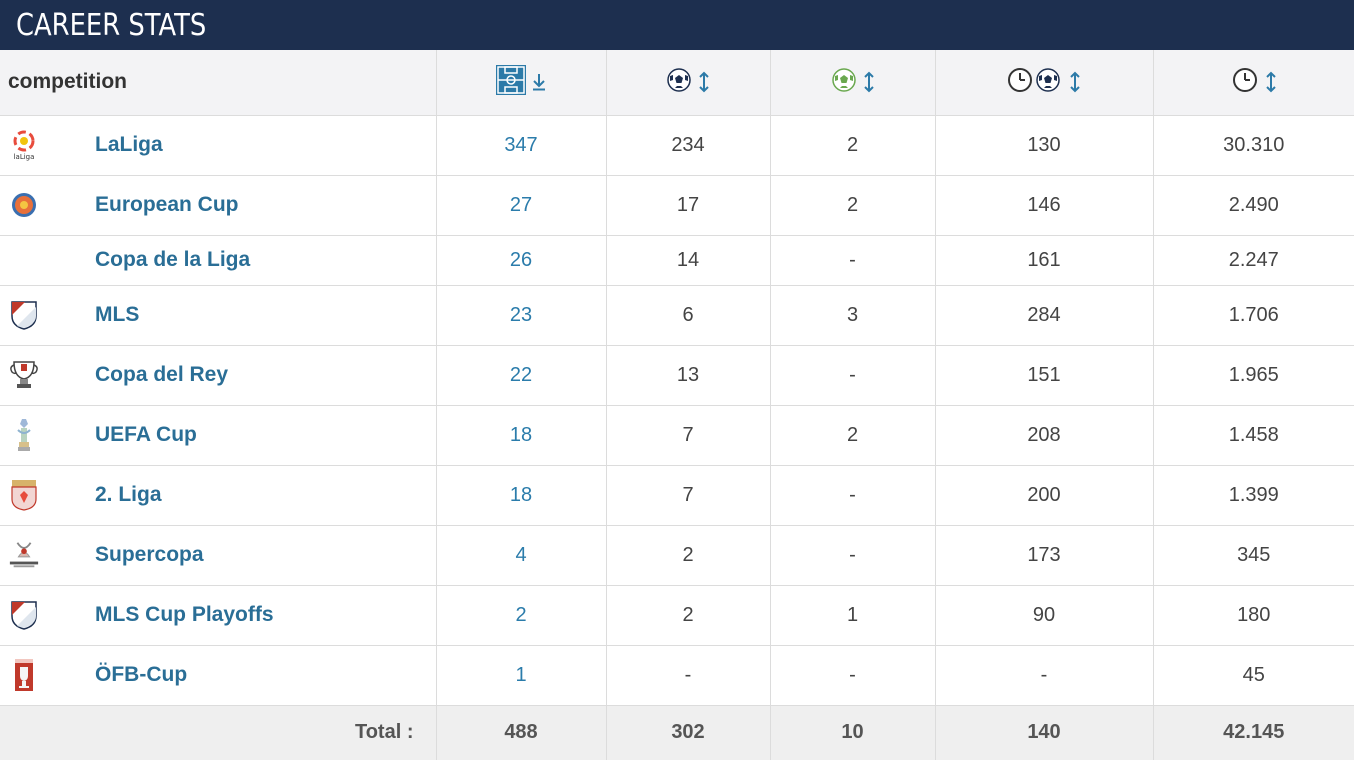  I want to click on copa-del-rey-logo-icon, so click(24, 375).